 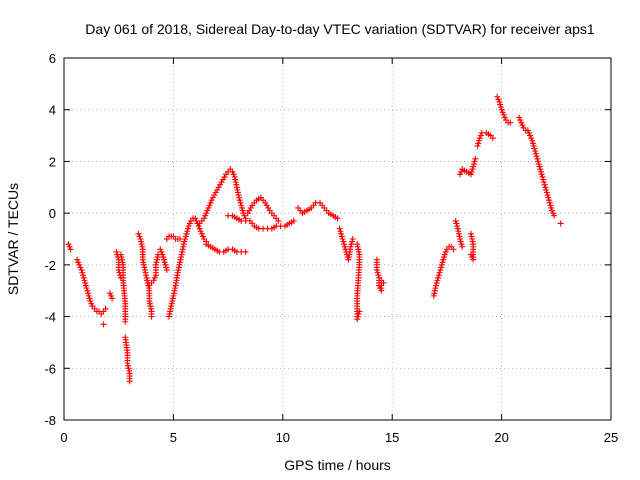 What do you see at coordinates (13, 239) in the screenshot?
I see `y-axis-label: SDTVAR / TECUs` at bounding box center [13, 239].